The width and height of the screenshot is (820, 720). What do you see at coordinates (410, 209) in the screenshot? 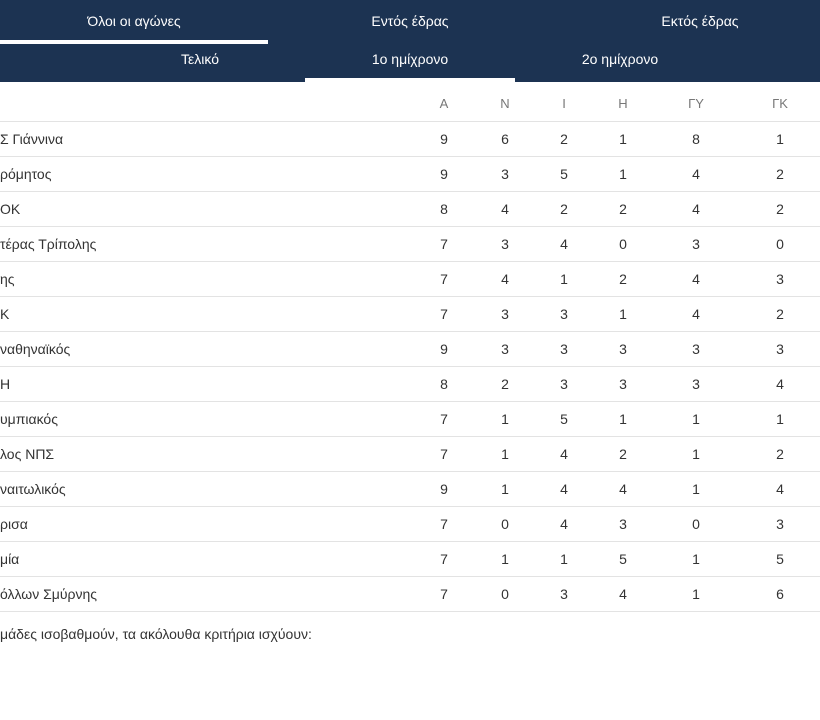
I see `table-row: ΟΚ 8 4 2 2 4 2` at bounding box center [410, 209].